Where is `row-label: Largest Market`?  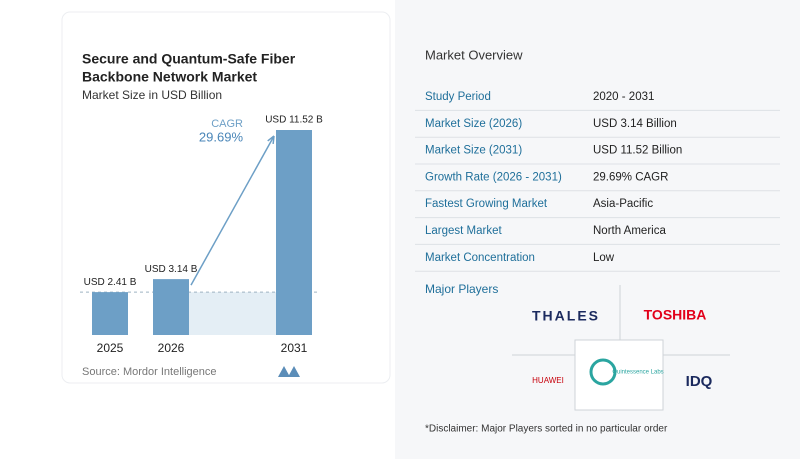 row-label: Largest Market is located at coordinates (464, 231).